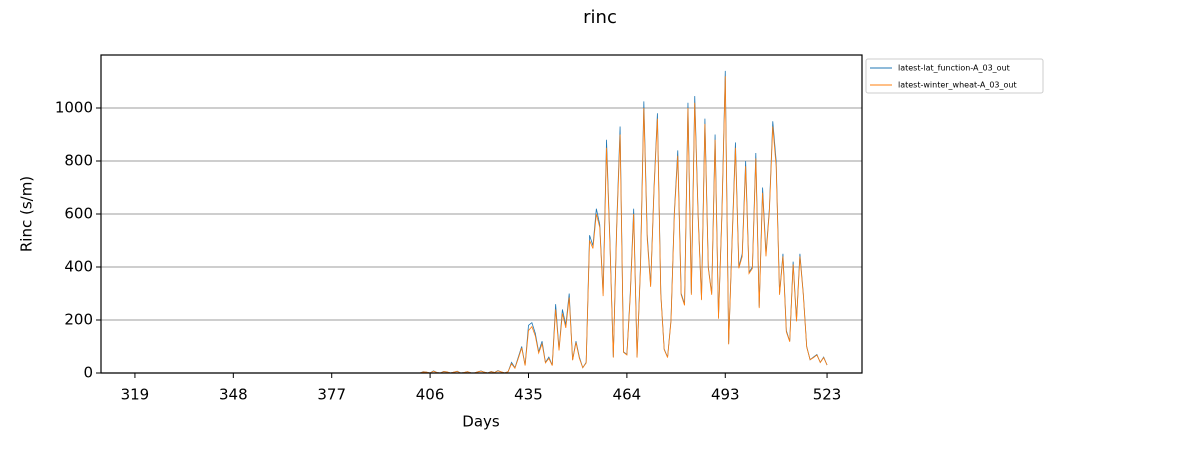 The width and height of the screenshot is (1200, 450). What do you see at coordinates (957, 85) in the screenshot?
I see `legend-label: latest-winter_wheat-A_03_out` at bounding box center [957, 85].